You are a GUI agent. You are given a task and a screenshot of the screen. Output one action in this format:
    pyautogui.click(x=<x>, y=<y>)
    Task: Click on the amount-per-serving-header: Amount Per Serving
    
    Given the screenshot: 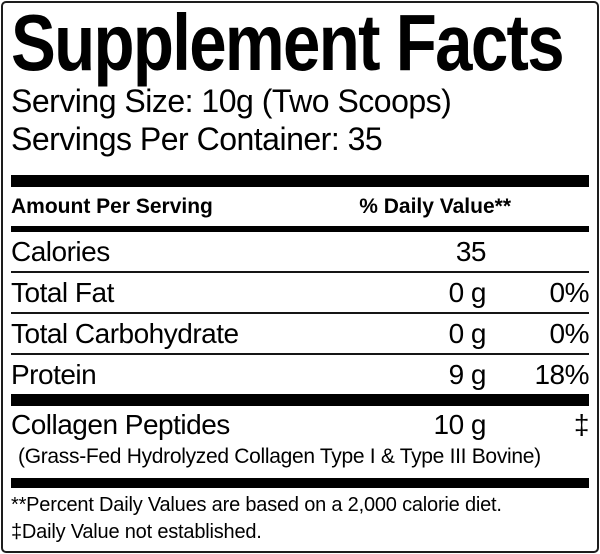 What is the action you would take?
    pyautogui.click(x=112, y=206)
    